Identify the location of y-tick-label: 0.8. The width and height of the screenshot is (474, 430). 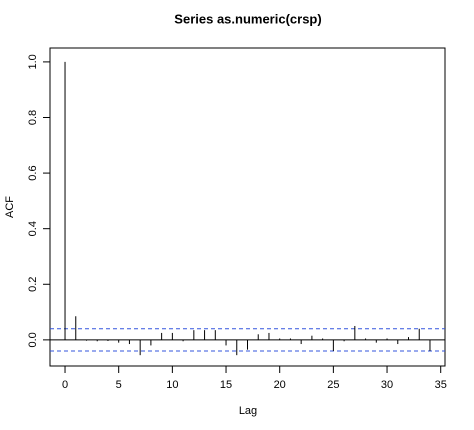
(33, 117).